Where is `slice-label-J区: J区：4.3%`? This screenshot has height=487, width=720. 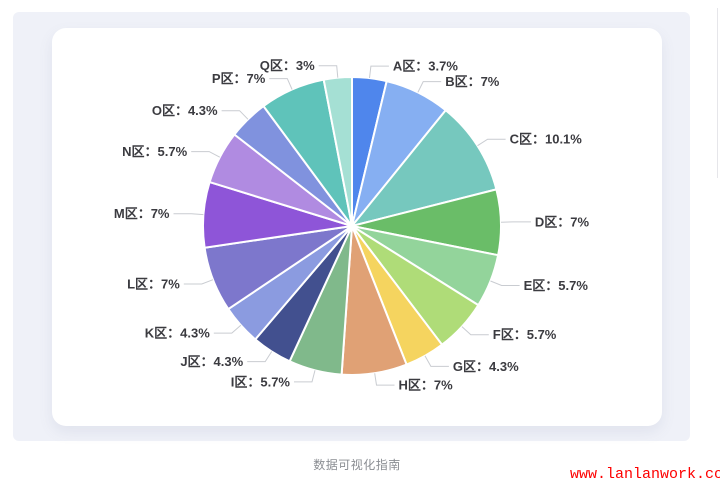 slice-label-J区: J区：4.3% is located at coordinates (211, 361).